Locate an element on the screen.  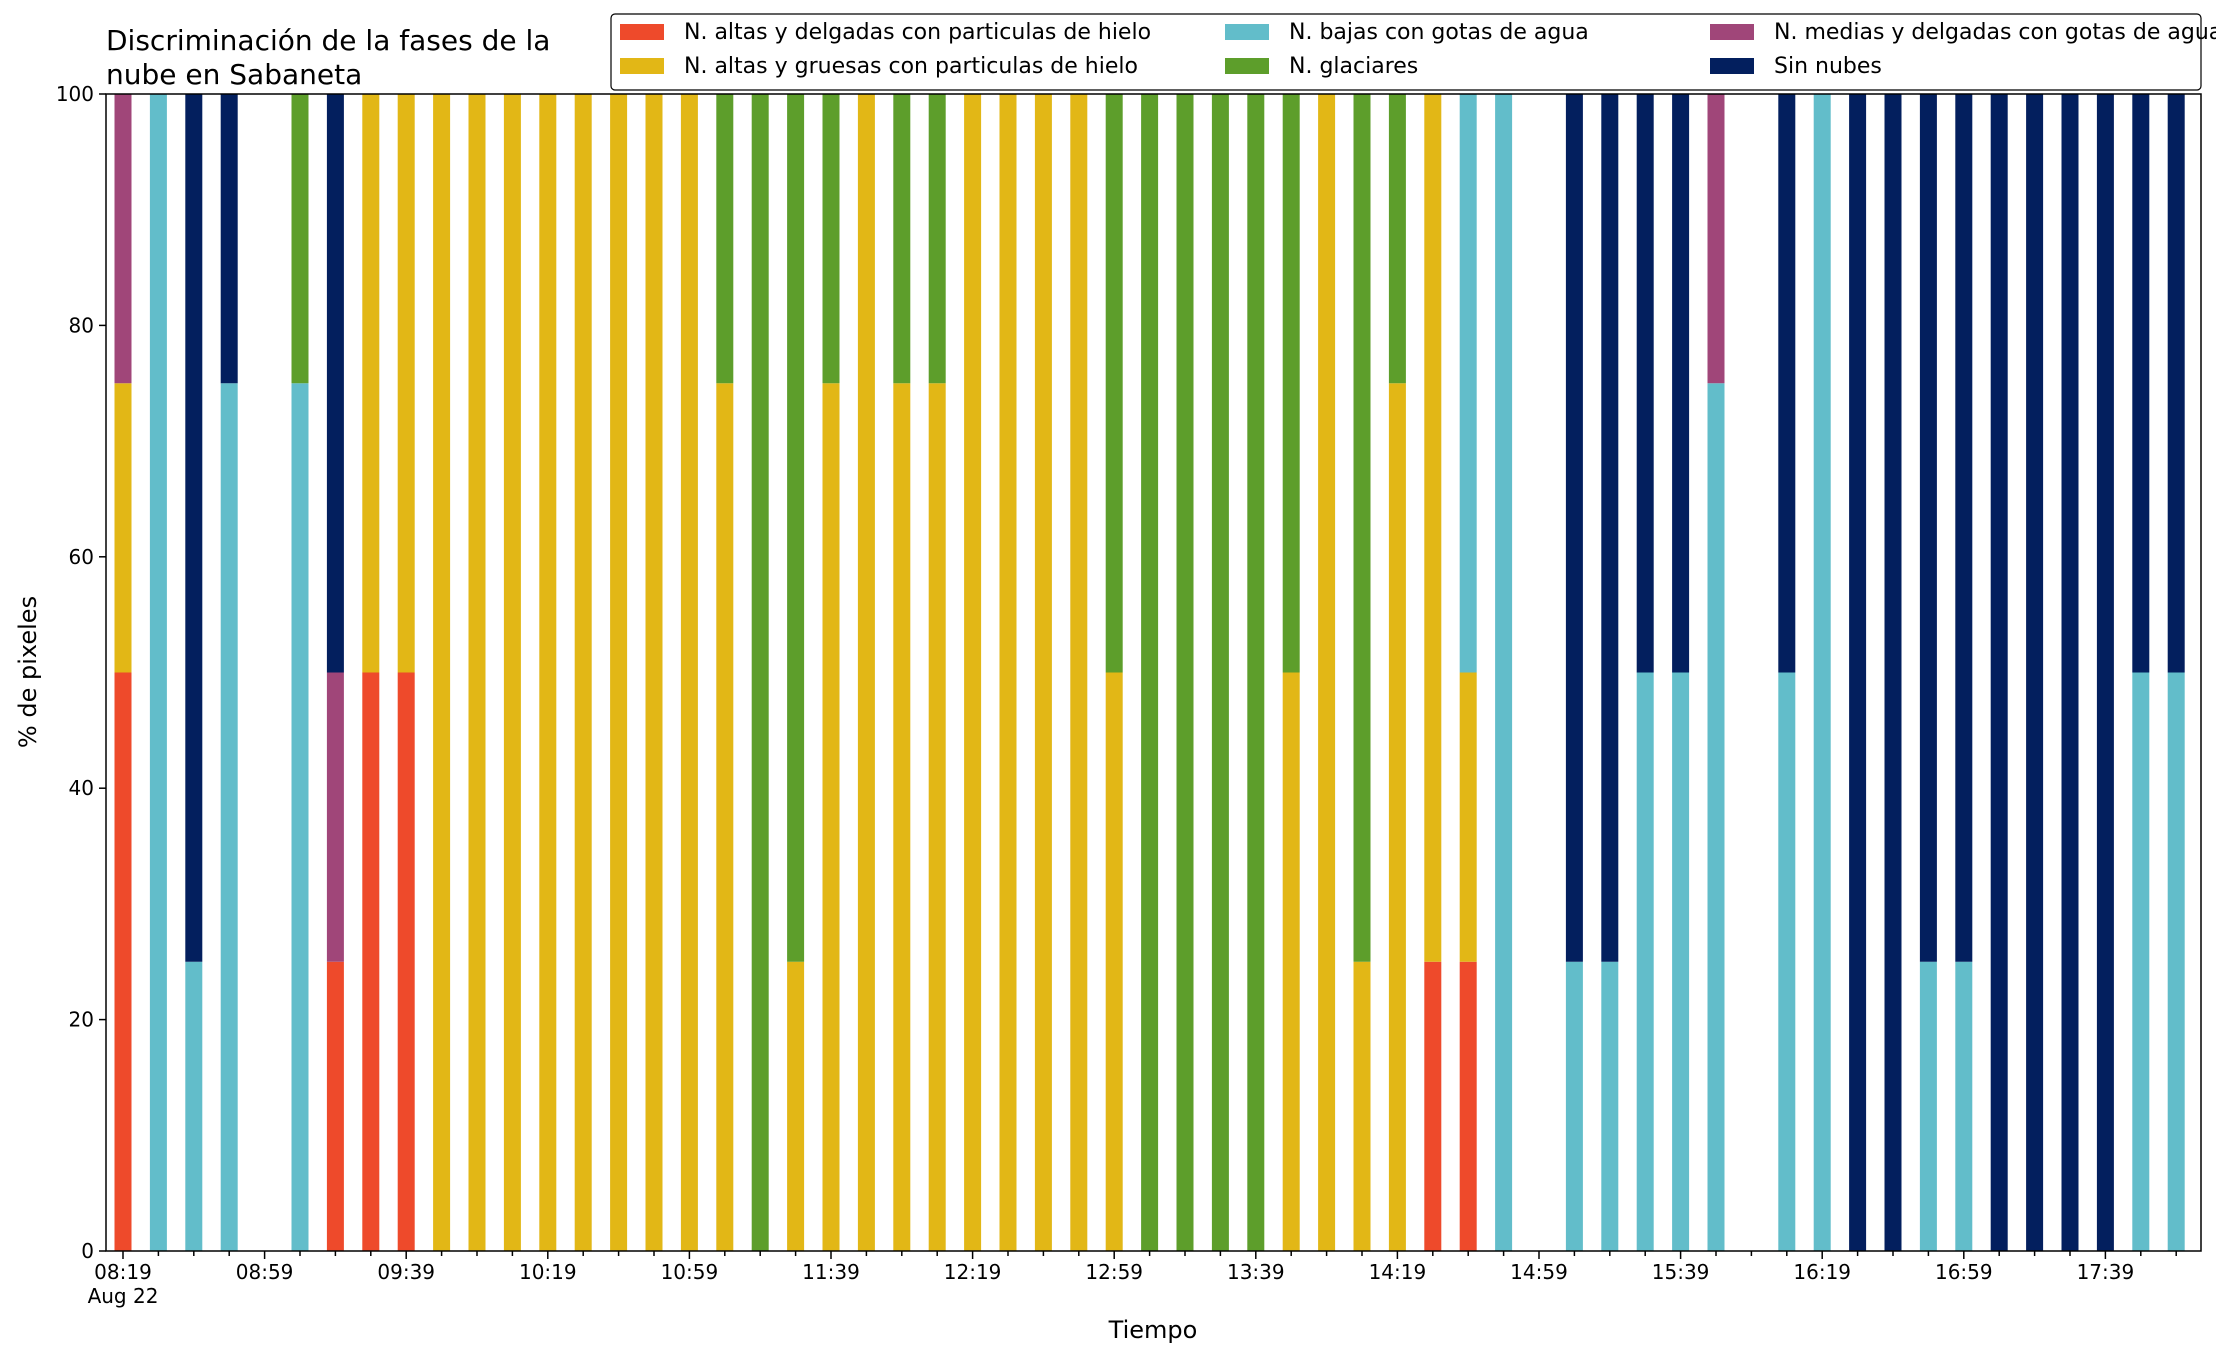
x-tick-label: 10:59 is located at coordinates (690, 1272).